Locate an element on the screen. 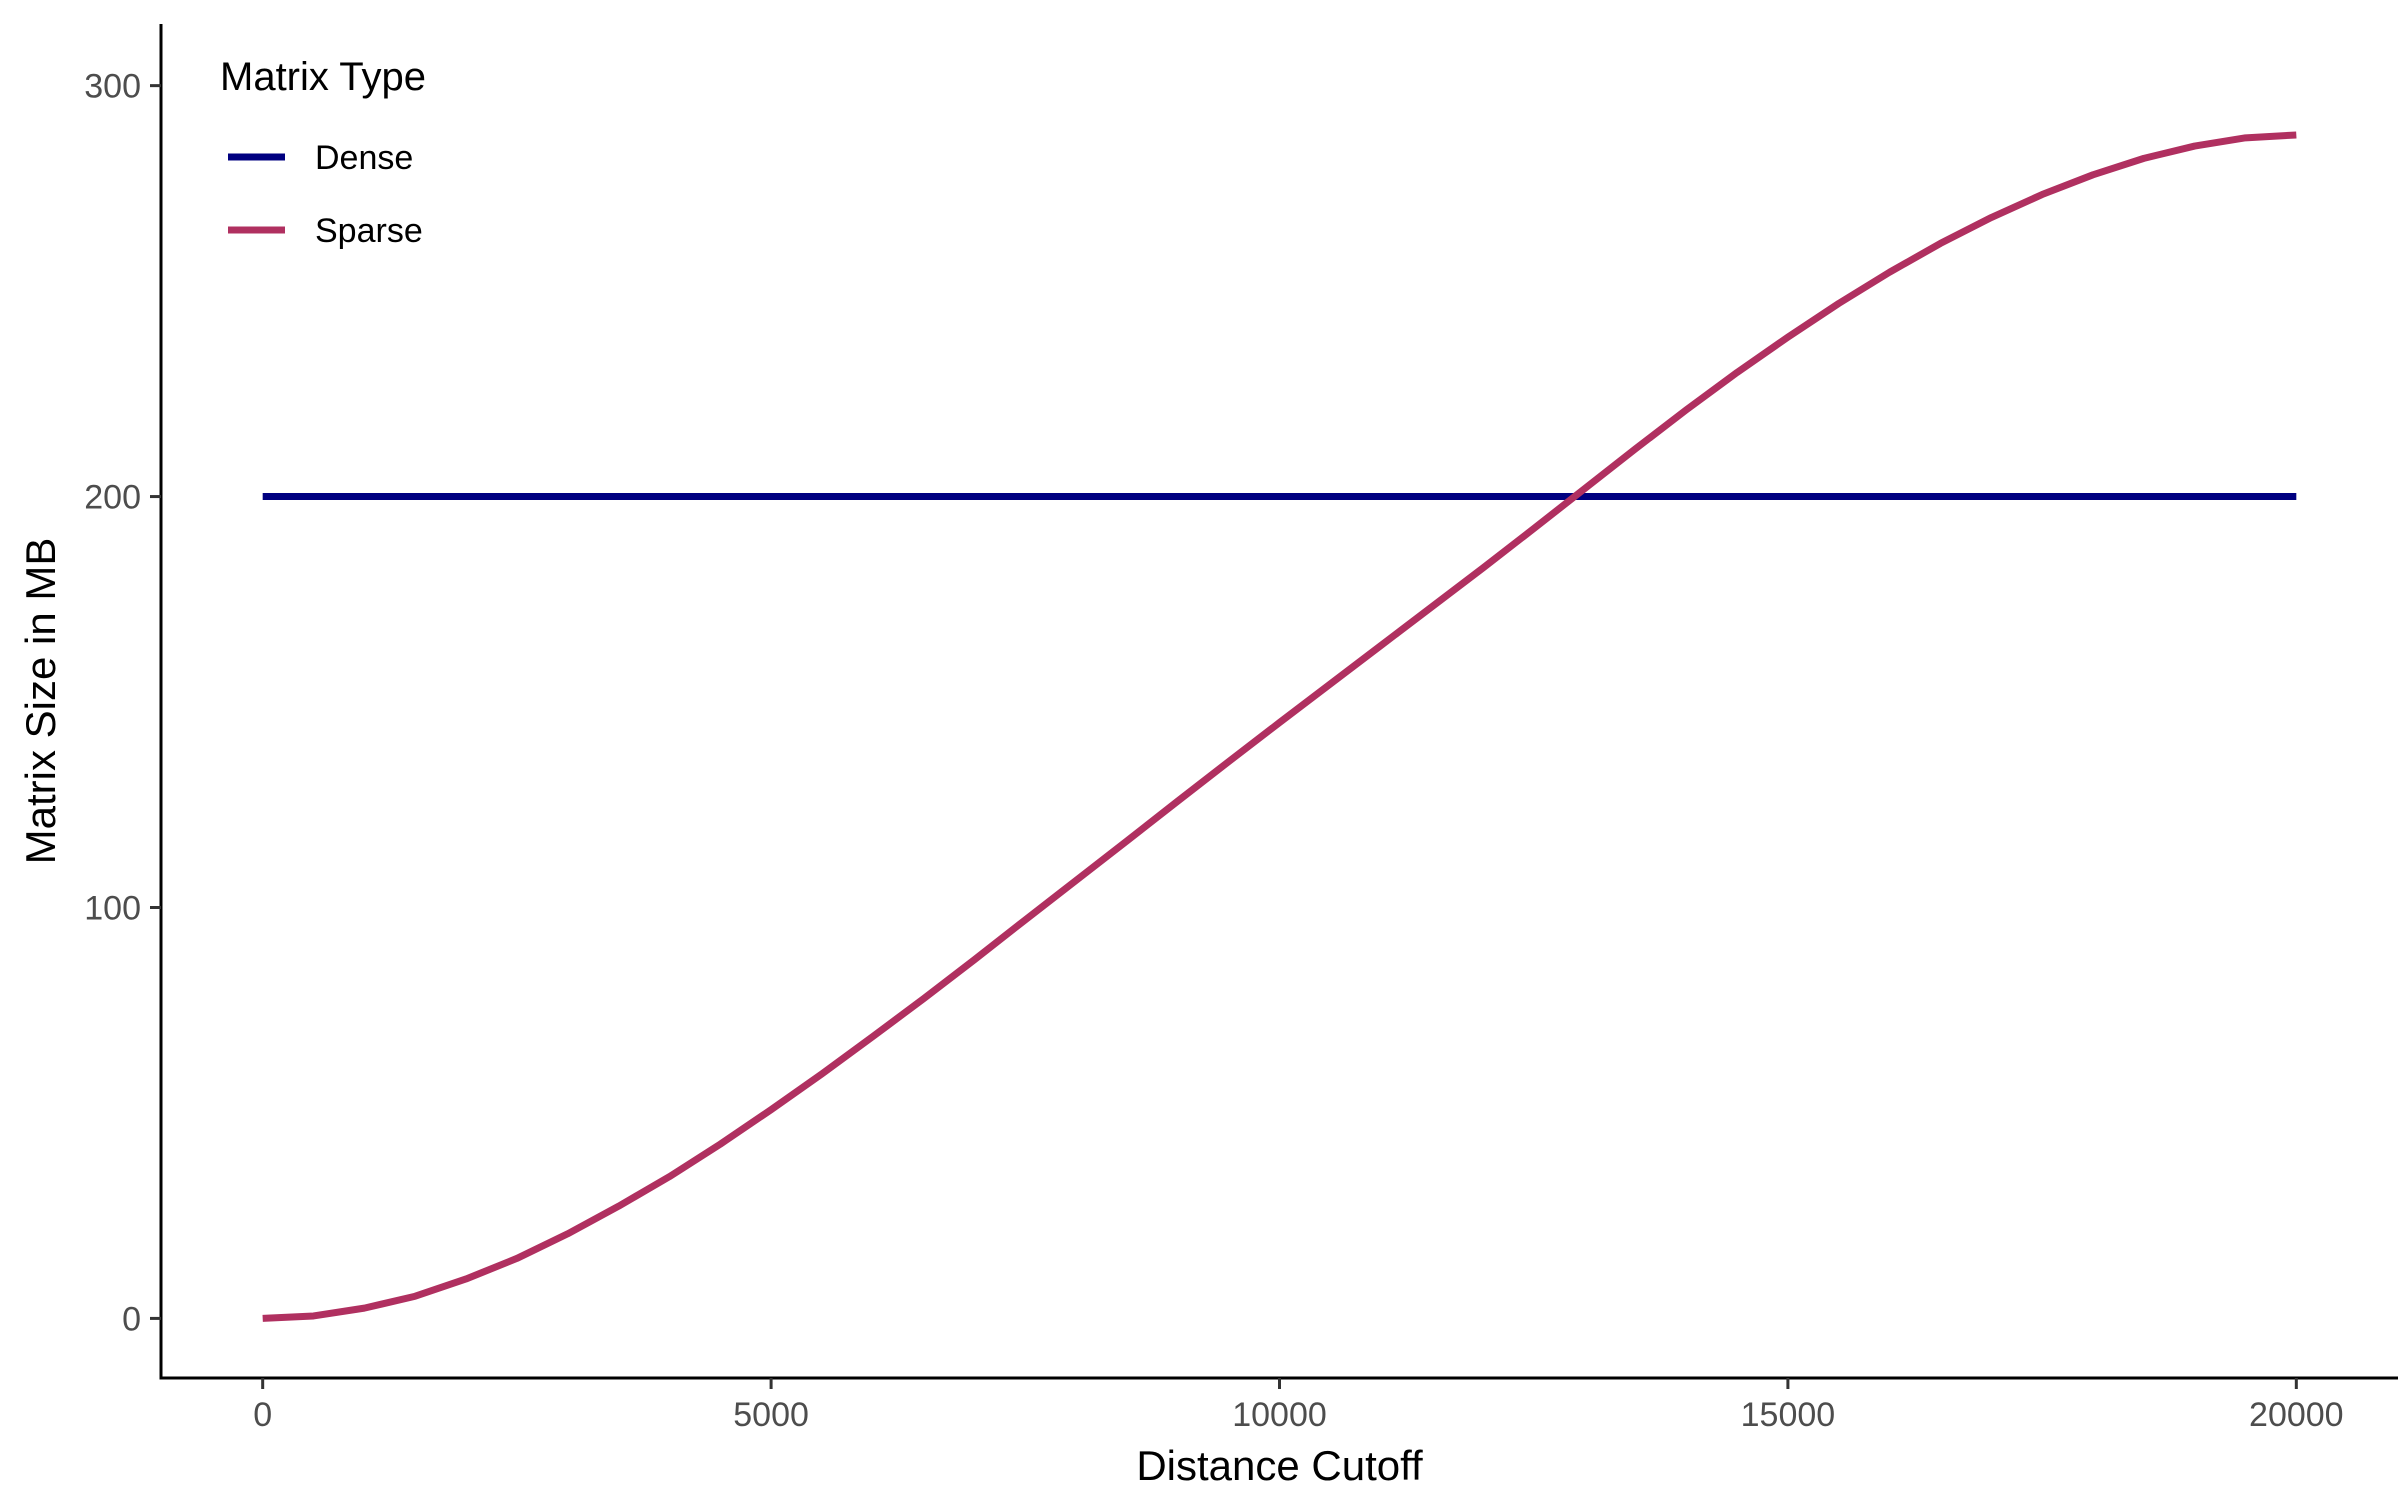  legend: Matrix Type Dense Sparse is located at coordinates (323, 152).